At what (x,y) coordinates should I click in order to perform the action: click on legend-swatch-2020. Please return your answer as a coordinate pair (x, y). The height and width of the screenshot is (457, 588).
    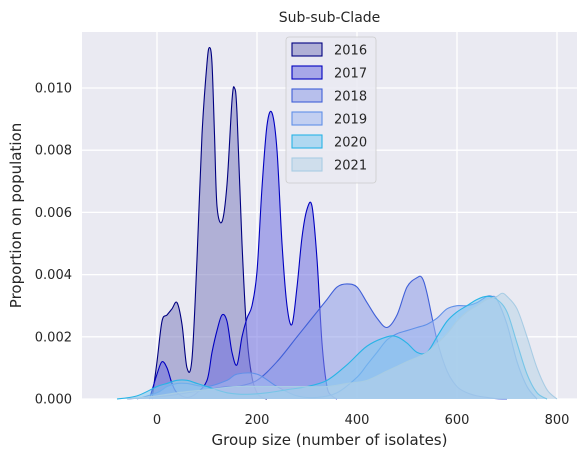
    Looking at the image, I should click on (307, 141).